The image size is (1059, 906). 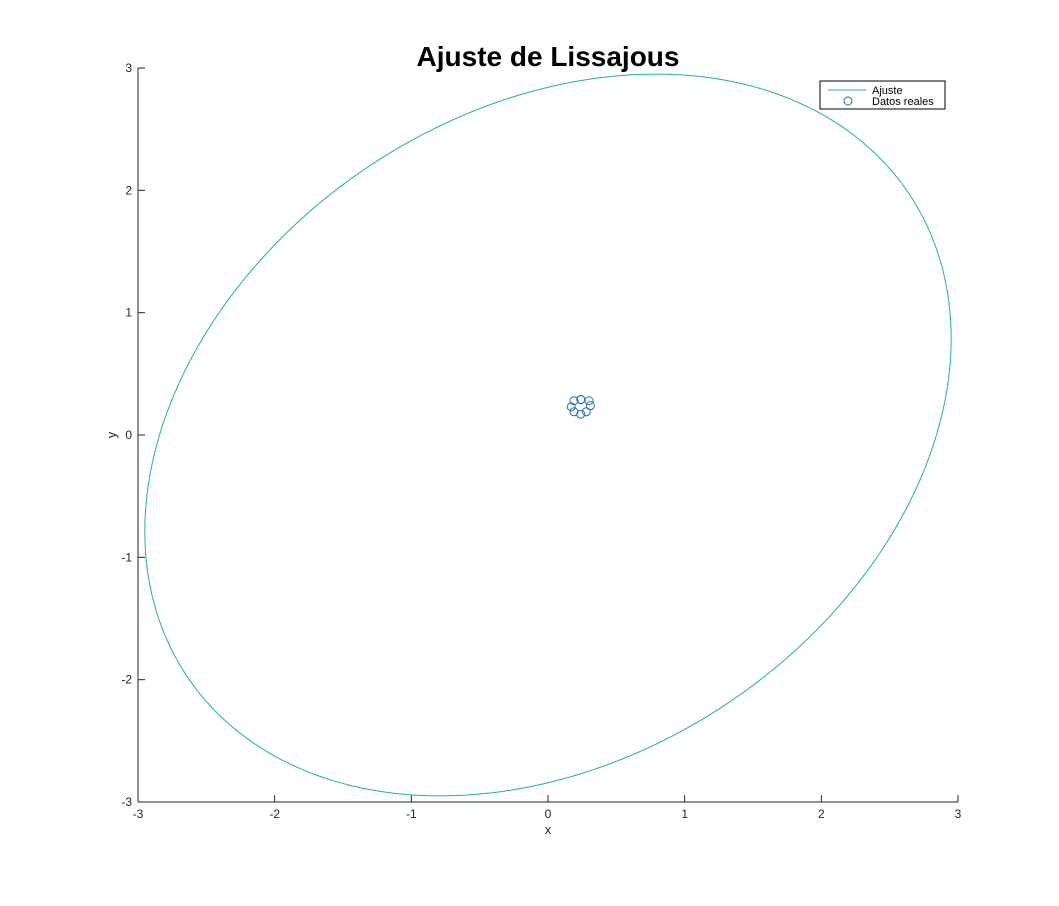 What do you see at coordinates (126, 557) in the screenshot?
I see `y-tick-label: -1` at bounding box center [126, 557].